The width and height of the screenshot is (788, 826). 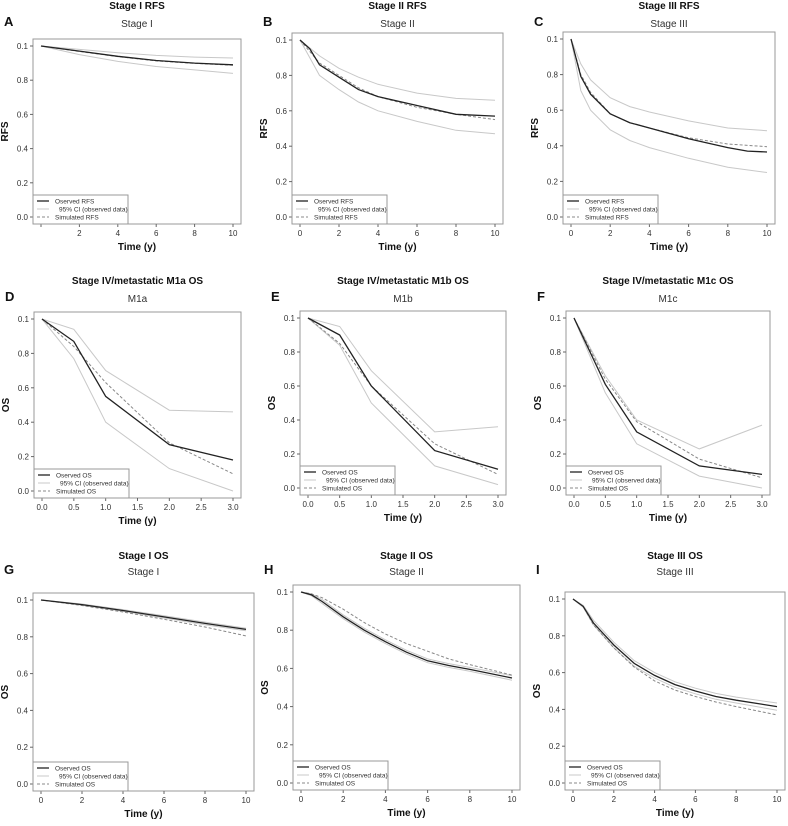 I want to click on chart-title: Stage I RFS, so click(x=137, y=6).